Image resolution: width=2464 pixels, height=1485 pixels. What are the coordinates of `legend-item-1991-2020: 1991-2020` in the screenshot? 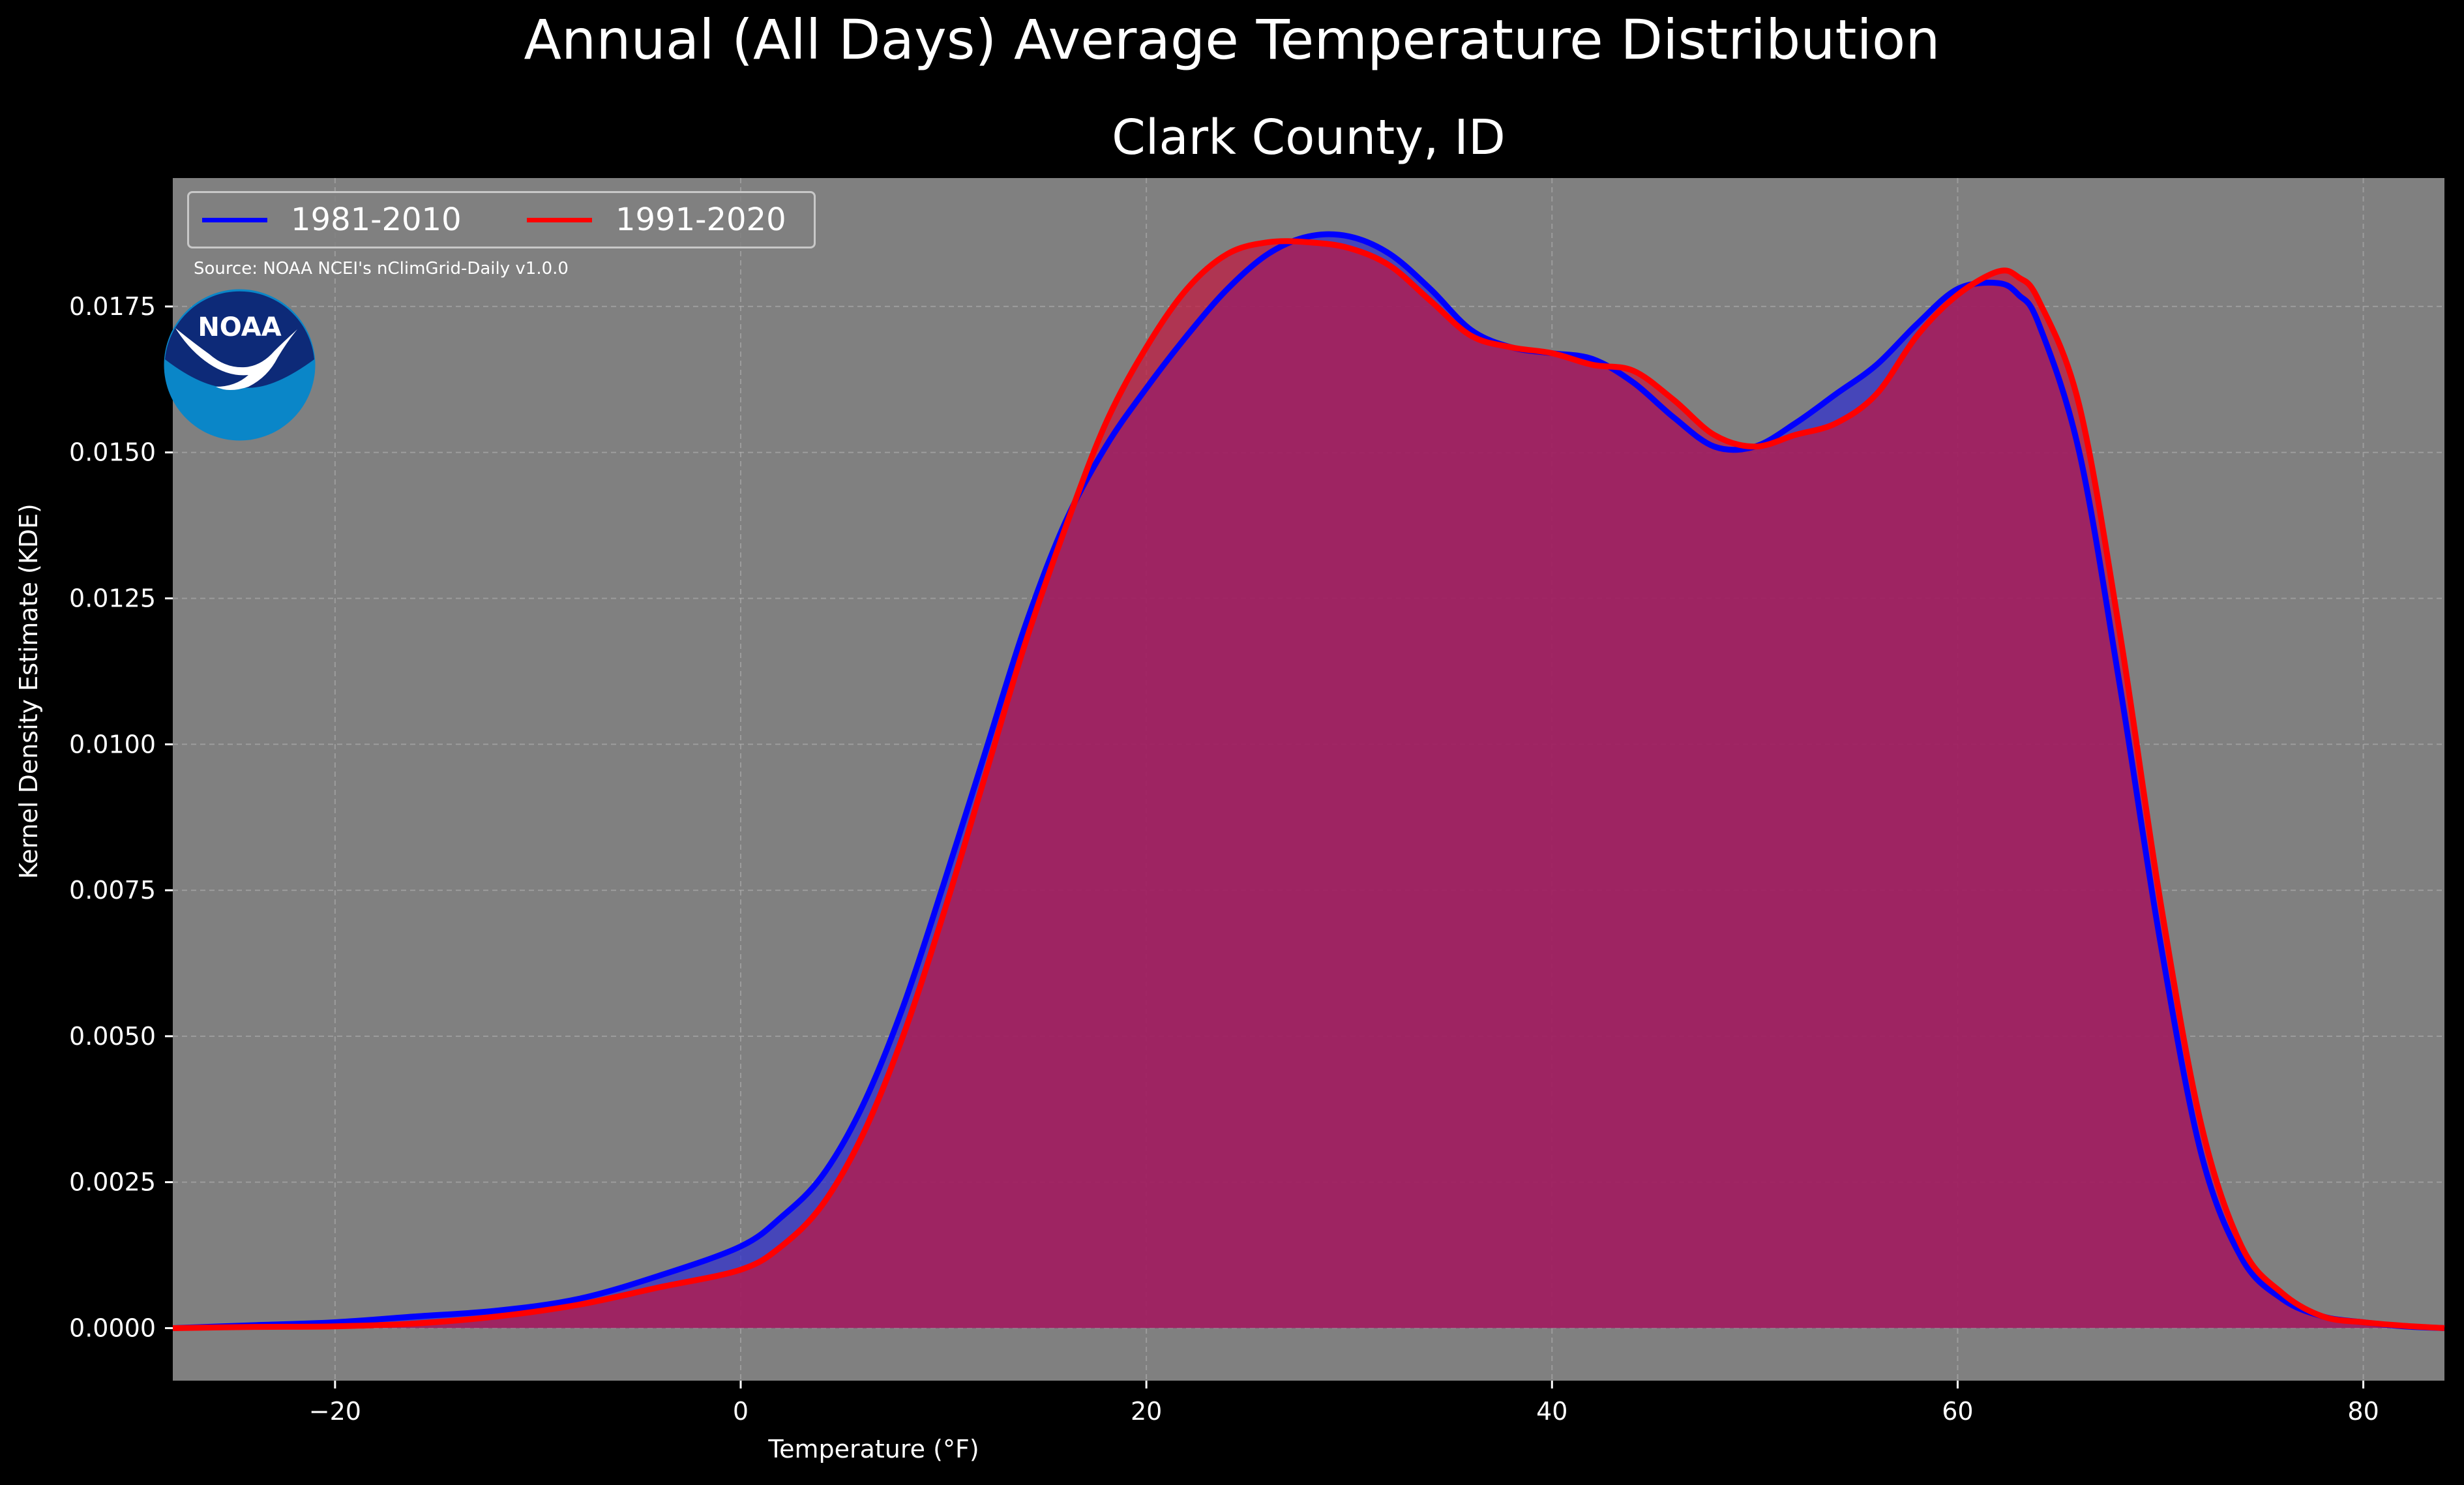 It's located at (656, 220).